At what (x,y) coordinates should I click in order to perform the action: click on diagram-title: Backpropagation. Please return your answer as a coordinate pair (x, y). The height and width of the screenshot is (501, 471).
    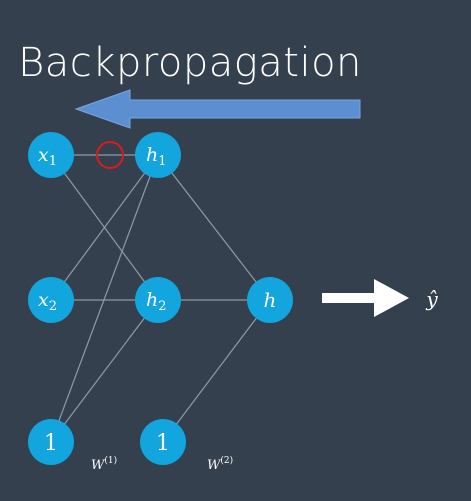
    Looking at the image, I should click on (190, 63).